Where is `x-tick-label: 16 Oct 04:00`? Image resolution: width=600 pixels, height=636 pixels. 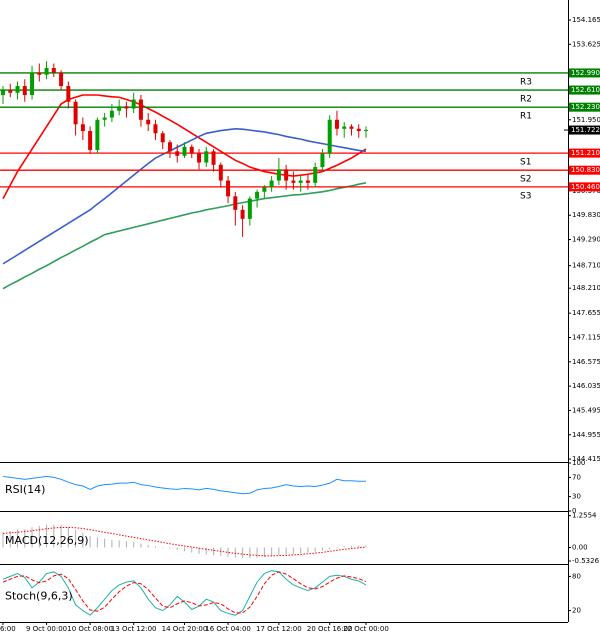
x-tick-label: 16 Oct 04:00 is located at coordinates (228, 629).